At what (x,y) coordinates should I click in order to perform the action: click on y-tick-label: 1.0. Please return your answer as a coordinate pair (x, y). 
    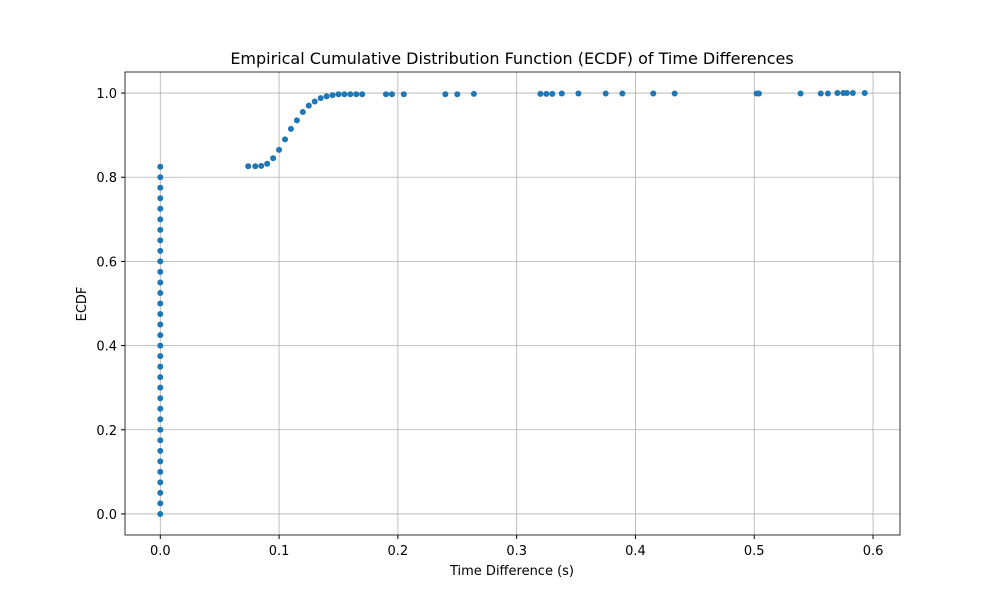
    Looking at the image, I should click on (106, 94).